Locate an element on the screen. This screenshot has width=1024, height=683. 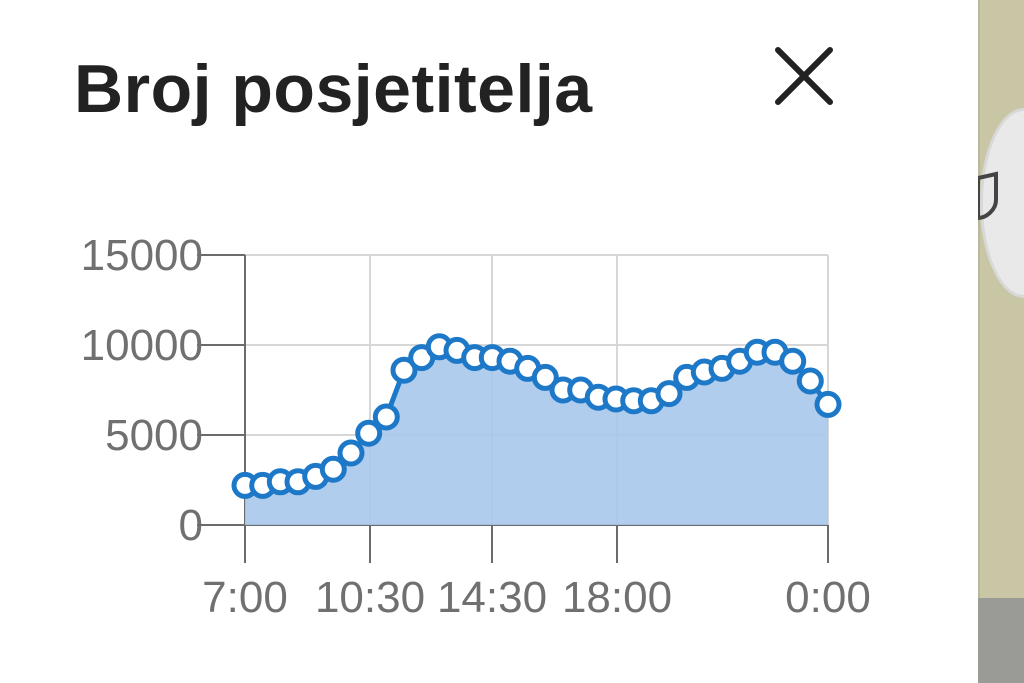
close-button is located at coordinates (804, 78).